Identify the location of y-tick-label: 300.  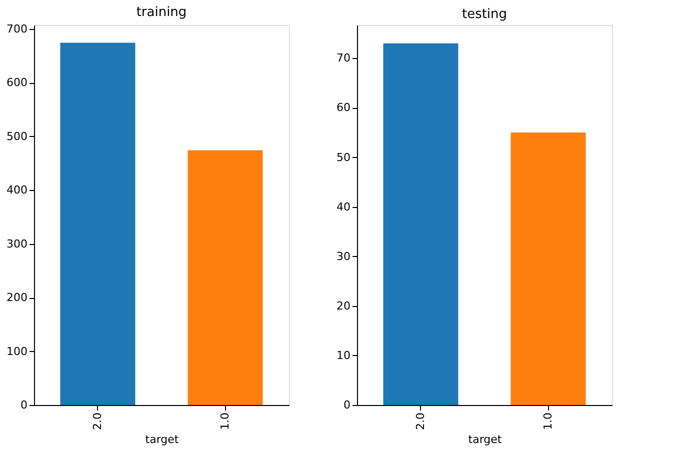
(17, 243).